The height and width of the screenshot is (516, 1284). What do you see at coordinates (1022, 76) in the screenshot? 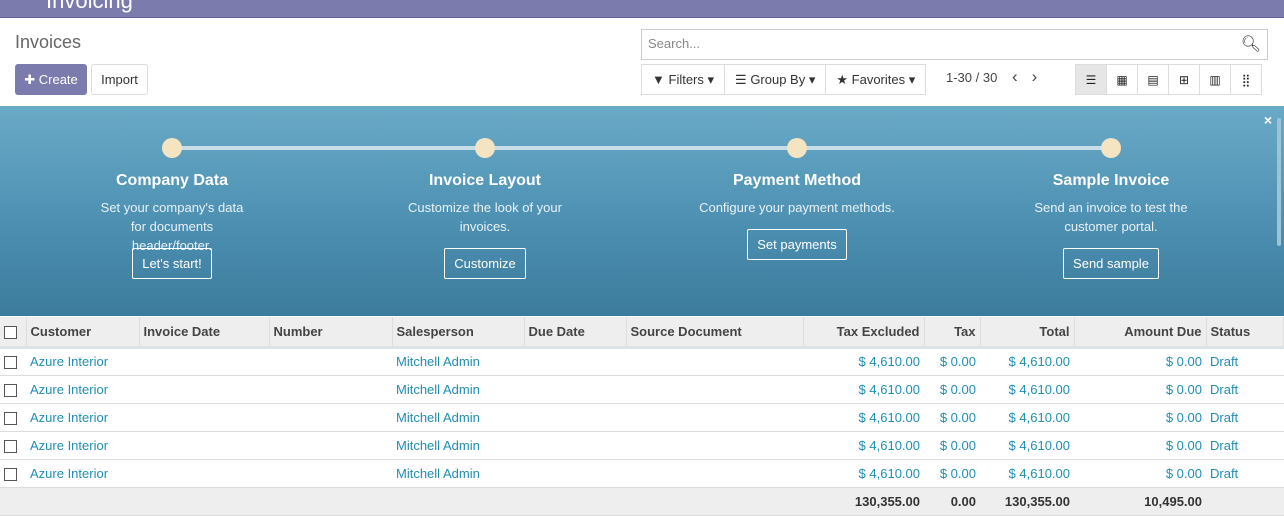
I see `previous-icon: ‹` at bounding box center [1022, 76].